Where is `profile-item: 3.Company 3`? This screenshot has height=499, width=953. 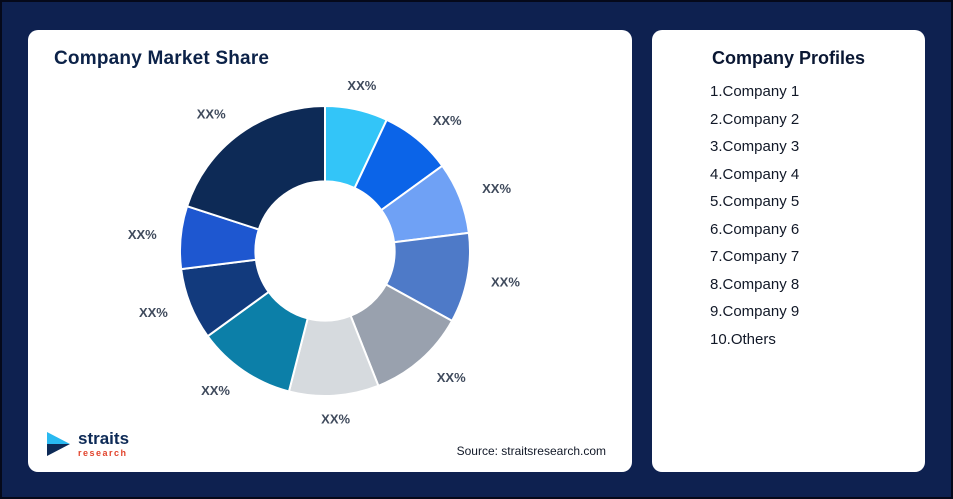 profile-item: 3.Company 3 is located at coordinates (755, 146).